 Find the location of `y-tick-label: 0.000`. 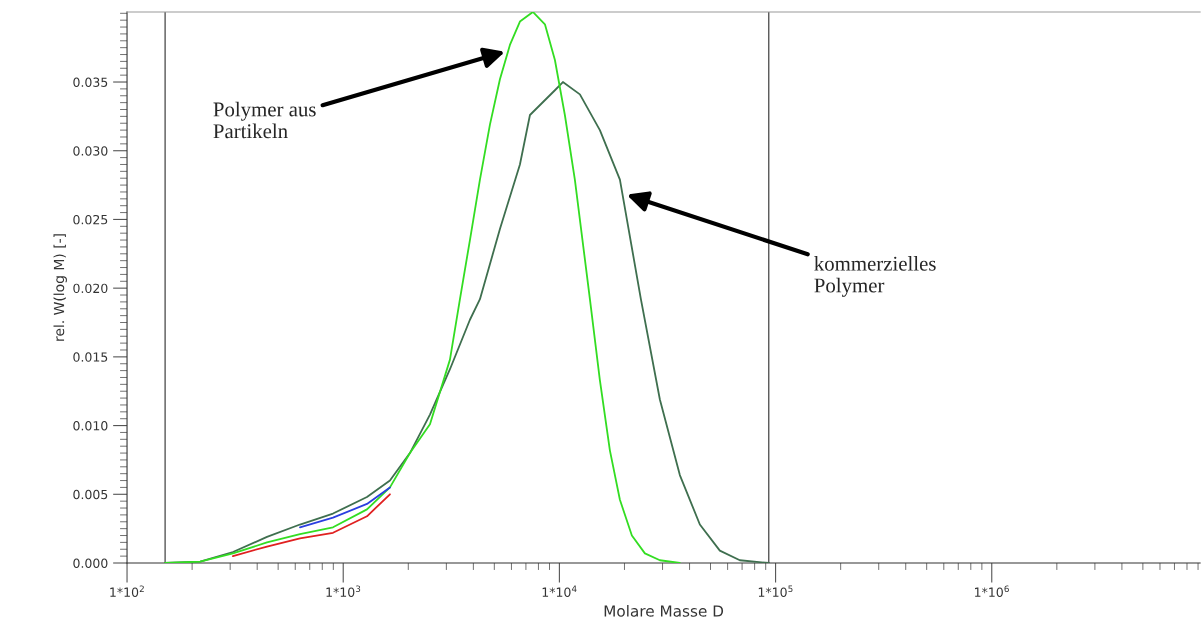

y-tick-label: 0.000 is located at coordinates (90, 563).